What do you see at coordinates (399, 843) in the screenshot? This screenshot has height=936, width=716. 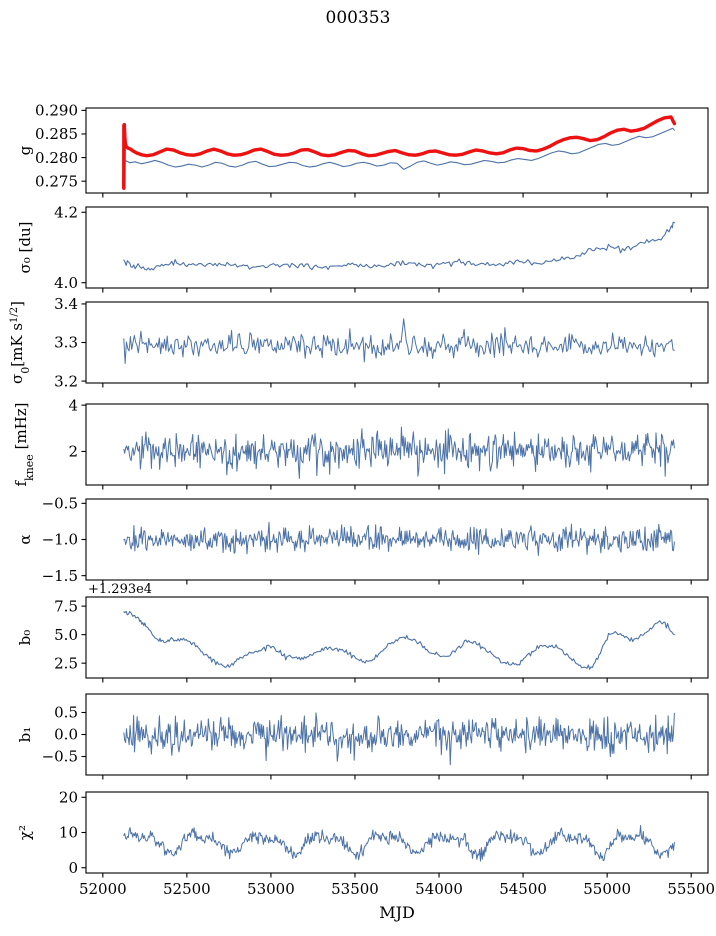 I see `series-chi2` at bounding box center [399, 843].